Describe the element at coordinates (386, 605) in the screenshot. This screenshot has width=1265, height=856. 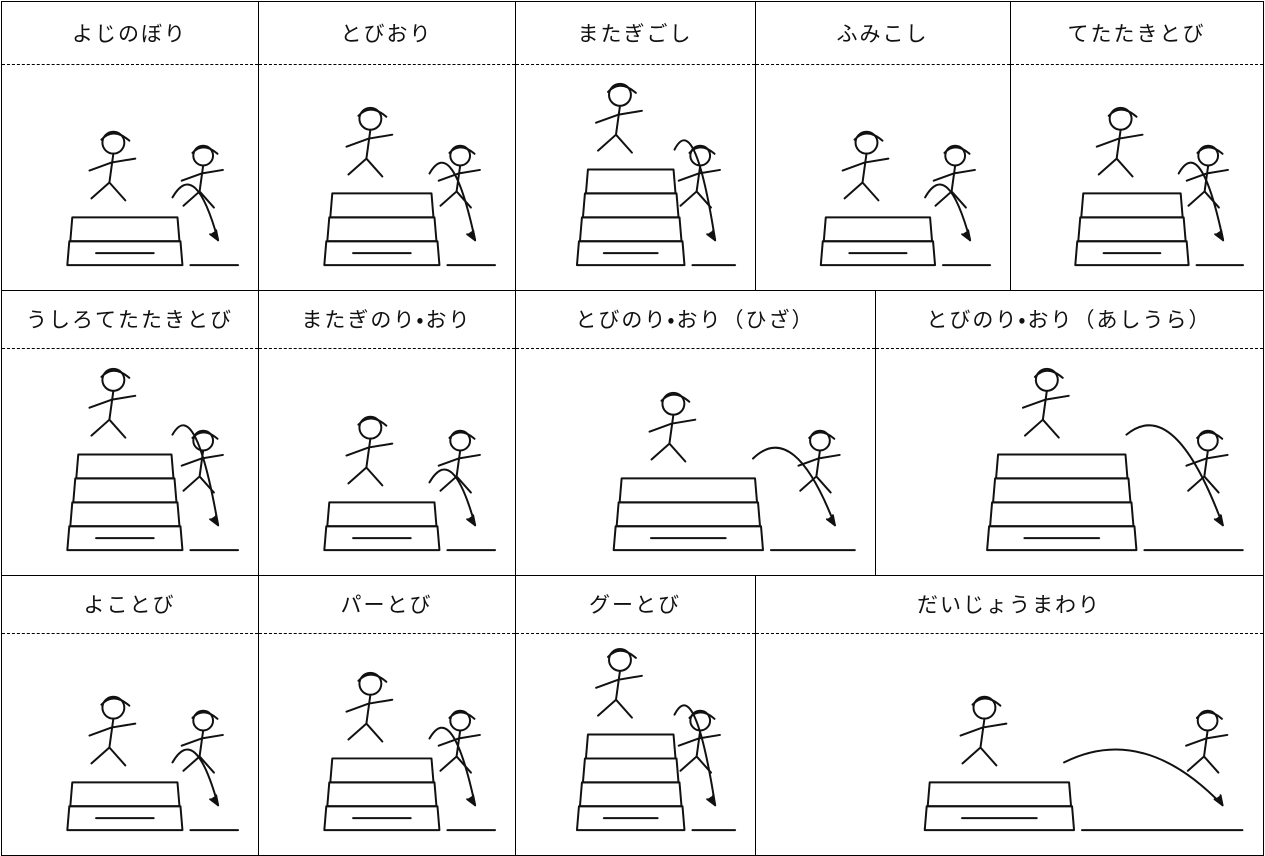
I see `exercise-label: パーとび` at that location.